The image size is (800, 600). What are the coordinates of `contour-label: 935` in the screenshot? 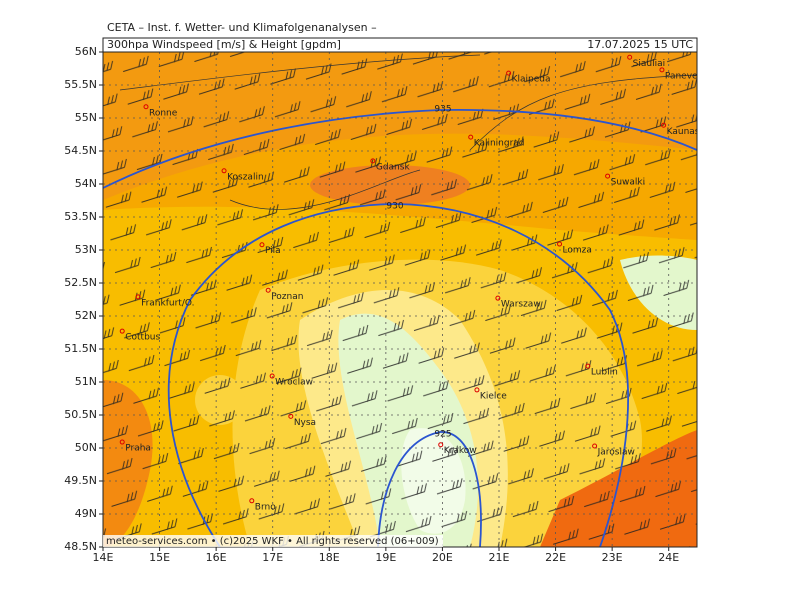 It's located at (442, 110).